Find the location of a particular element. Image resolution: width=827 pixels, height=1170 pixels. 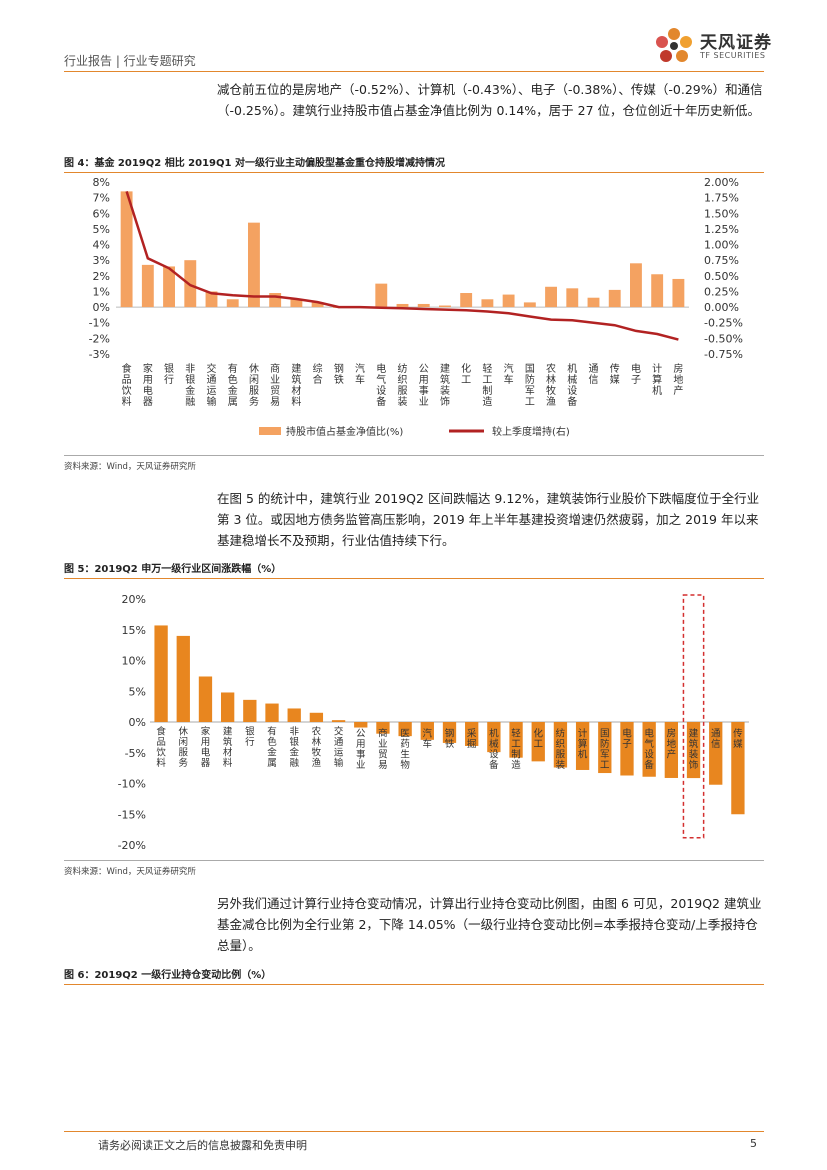

y-left-tick-label: -1% is located at coordinates (99, 323).